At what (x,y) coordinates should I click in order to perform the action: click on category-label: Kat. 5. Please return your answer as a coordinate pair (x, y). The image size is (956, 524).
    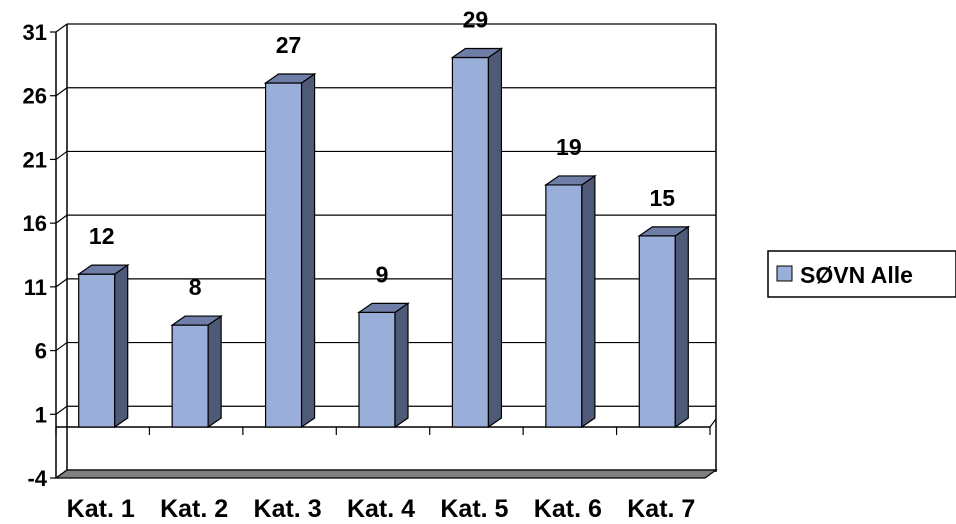
    Looking at the image, I should click on (474, 509).